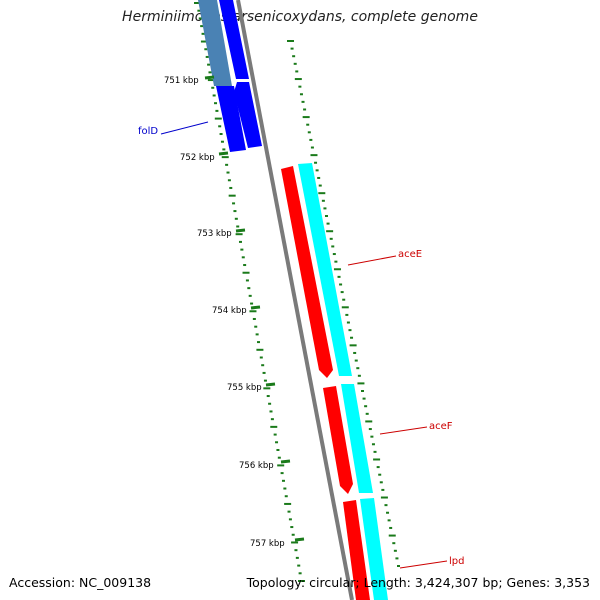 The image size is (600, 600). What do you see at coordinates (348, 439) in the screenshot?
I see `gene-aceF` at bounding box center [348, 439].